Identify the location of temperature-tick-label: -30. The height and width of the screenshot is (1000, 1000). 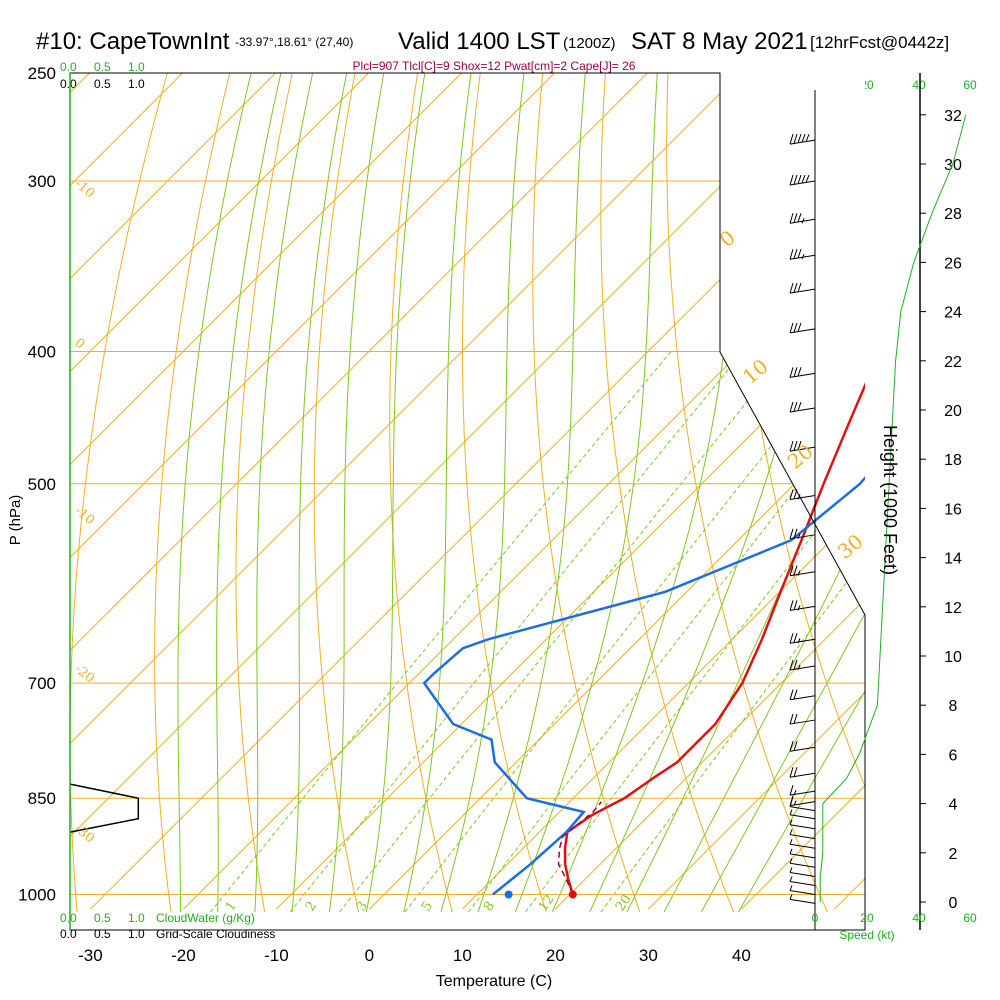
(90, 955).